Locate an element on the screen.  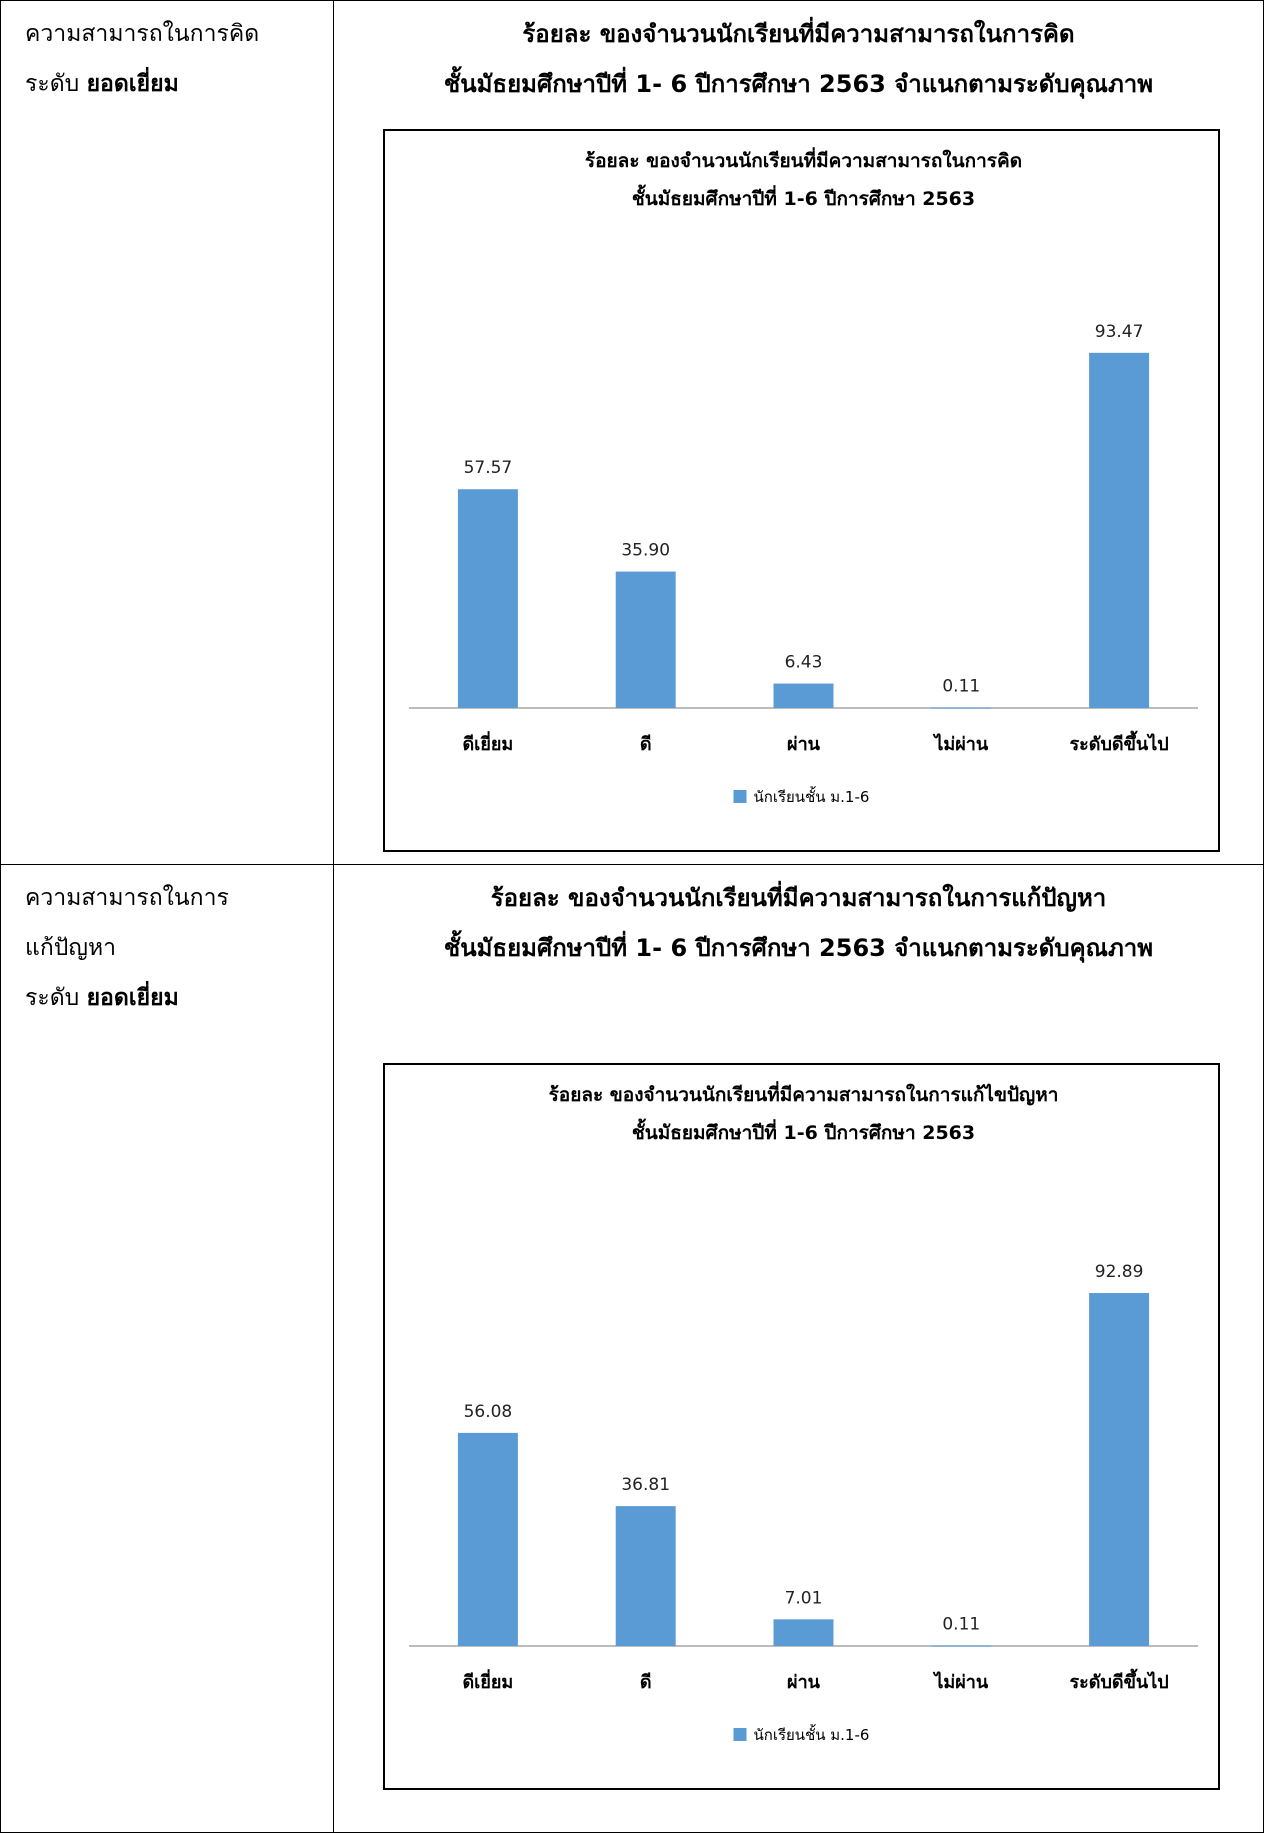
data-label: 56.08 is located at coordinates (488, 1412).